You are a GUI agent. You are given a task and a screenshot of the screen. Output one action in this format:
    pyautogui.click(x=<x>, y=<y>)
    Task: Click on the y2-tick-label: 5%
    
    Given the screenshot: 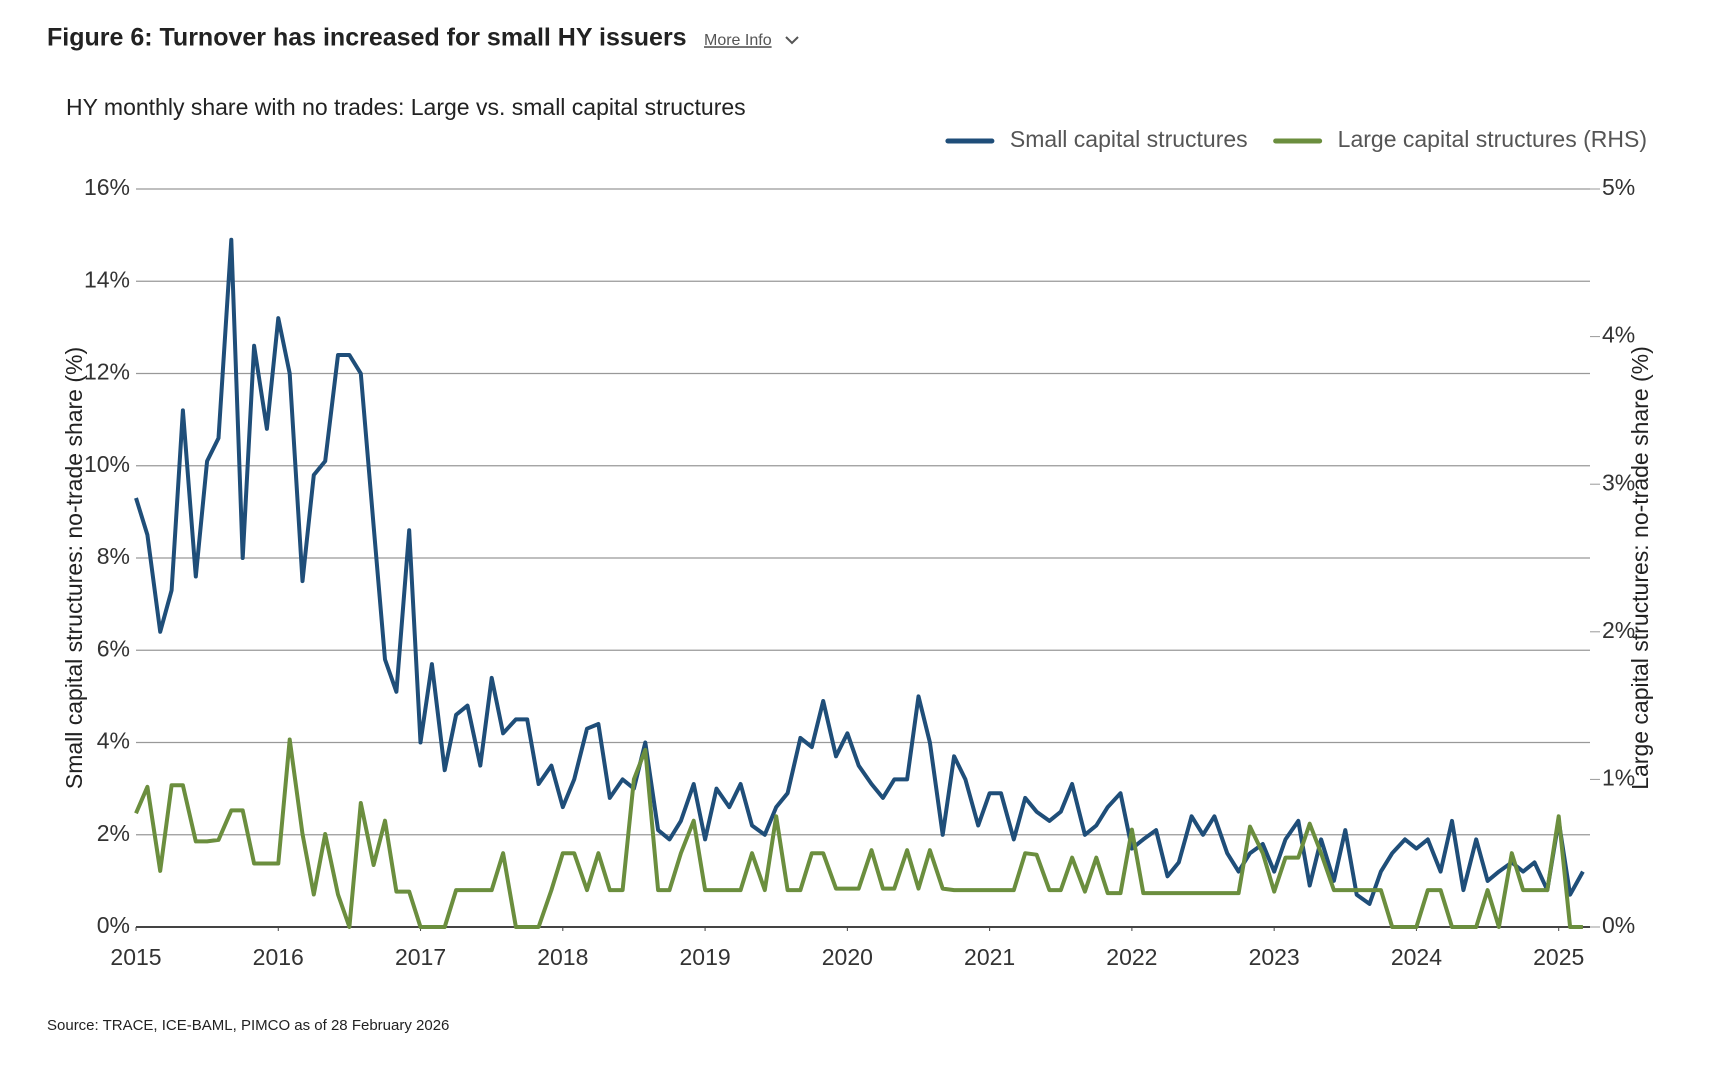 What is the action you would take?
    pyautogui.click(x=1618, y=187)
    